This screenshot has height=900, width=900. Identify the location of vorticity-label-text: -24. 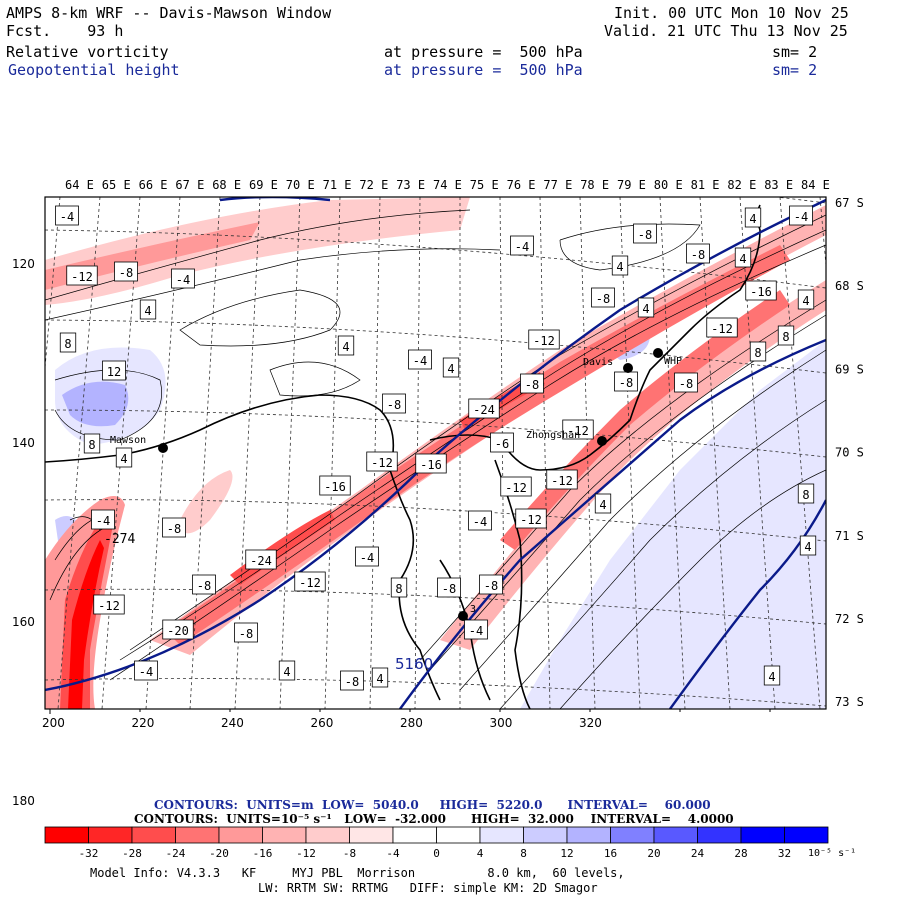
(261, 561).